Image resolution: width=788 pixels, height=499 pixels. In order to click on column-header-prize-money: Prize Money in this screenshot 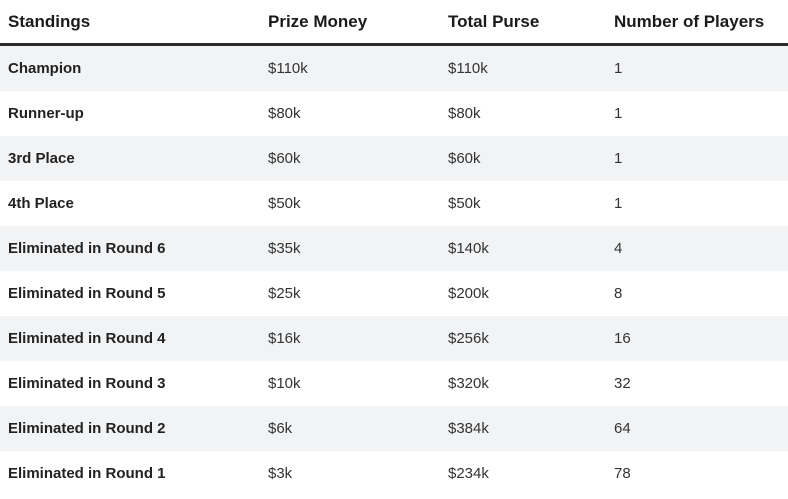, I will do `click(350, 22)`.